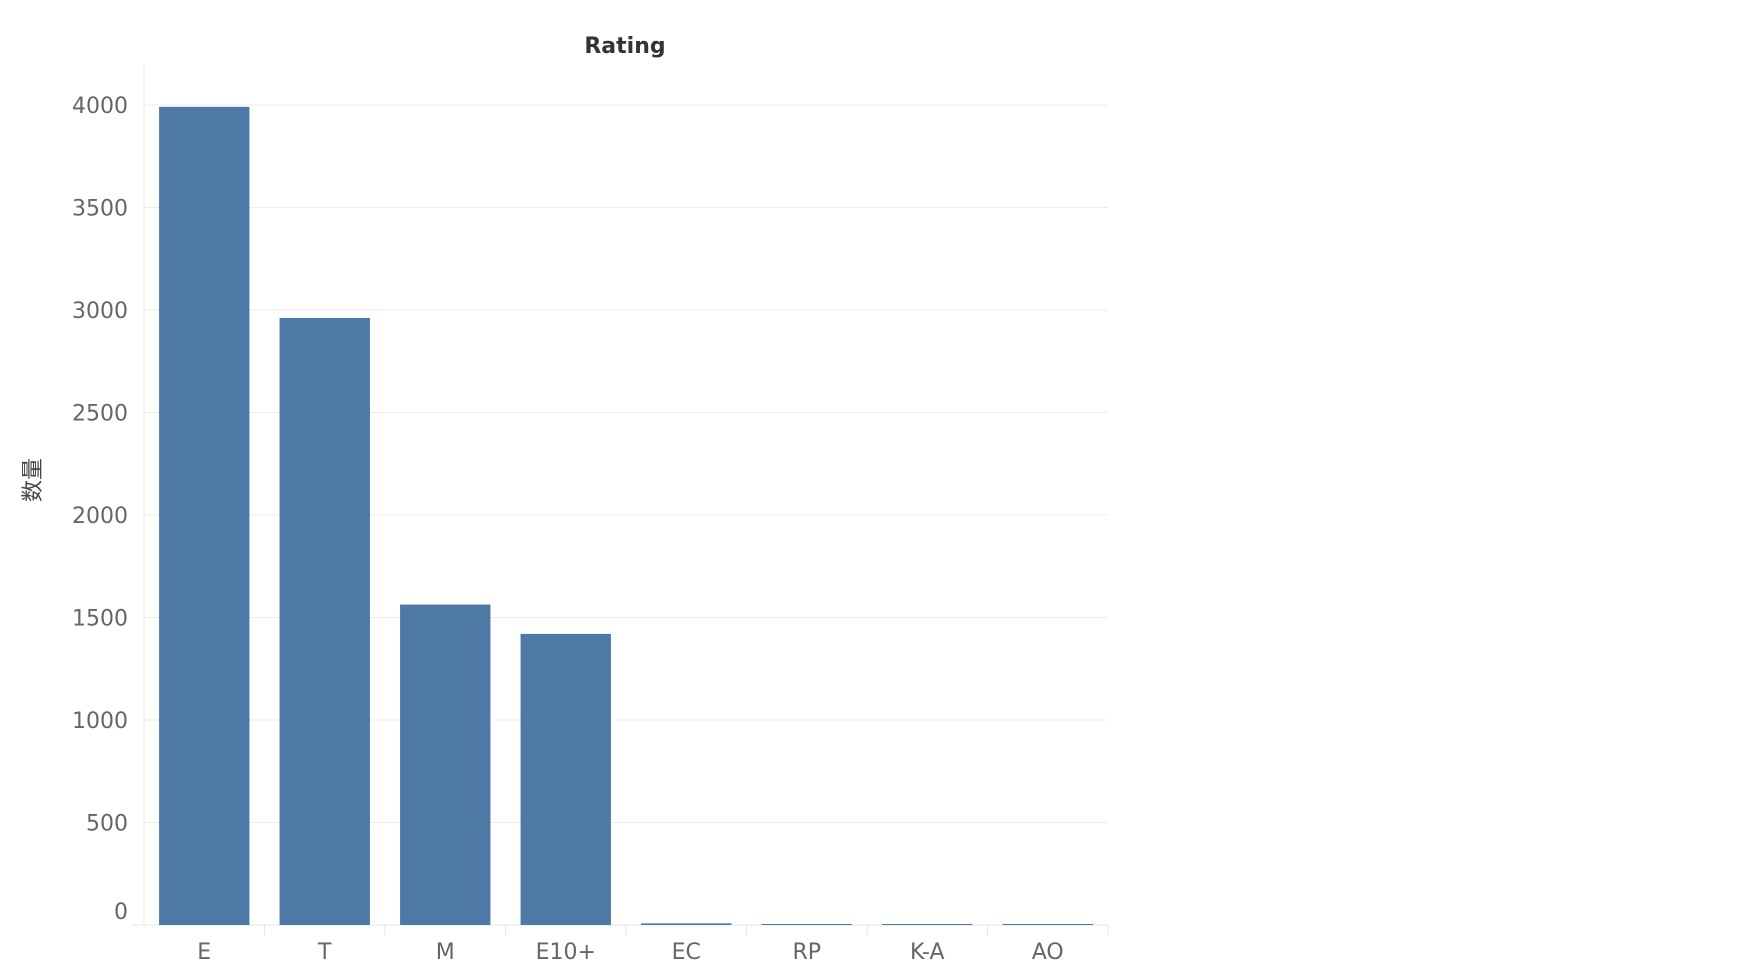  I want to click on y-tick-label: 2500, so click(100, 414).